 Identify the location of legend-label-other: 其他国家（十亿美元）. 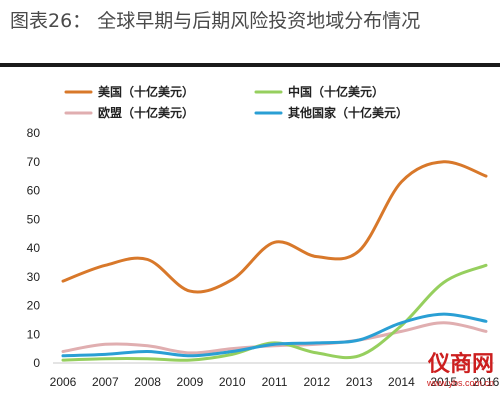
(348, 112).